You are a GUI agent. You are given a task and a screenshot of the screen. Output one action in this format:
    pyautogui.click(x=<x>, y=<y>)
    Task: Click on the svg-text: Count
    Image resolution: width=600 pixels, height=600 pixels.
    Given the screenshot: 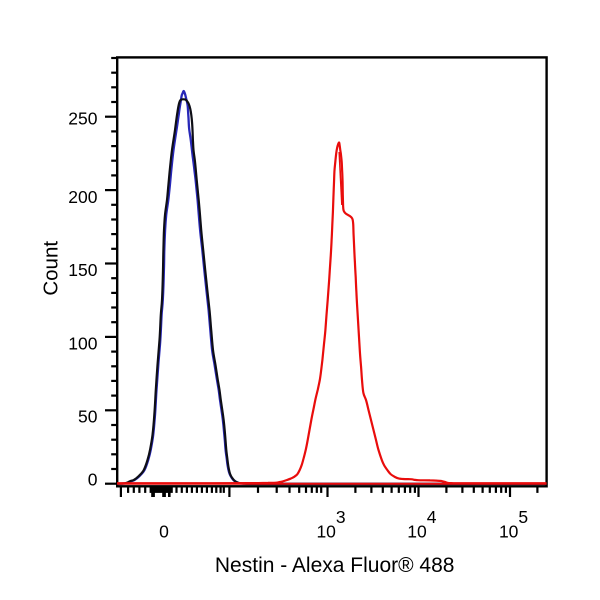 What is the action you would take?
    pyautogui.click(x=50, y=268)
    